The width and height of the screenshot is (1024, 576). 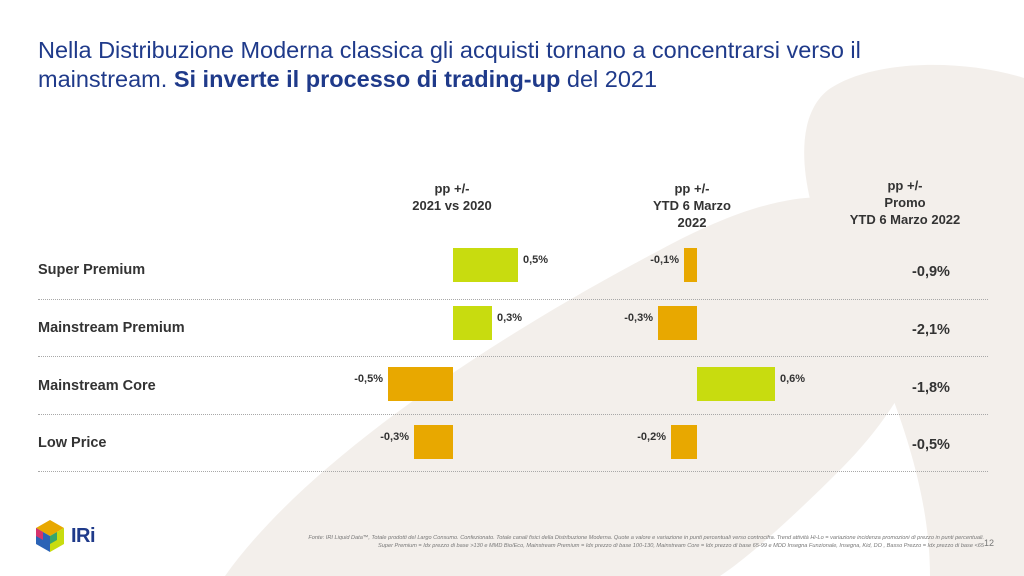 I want to click on data-label: 0,6%, so click(x=792, y=379).